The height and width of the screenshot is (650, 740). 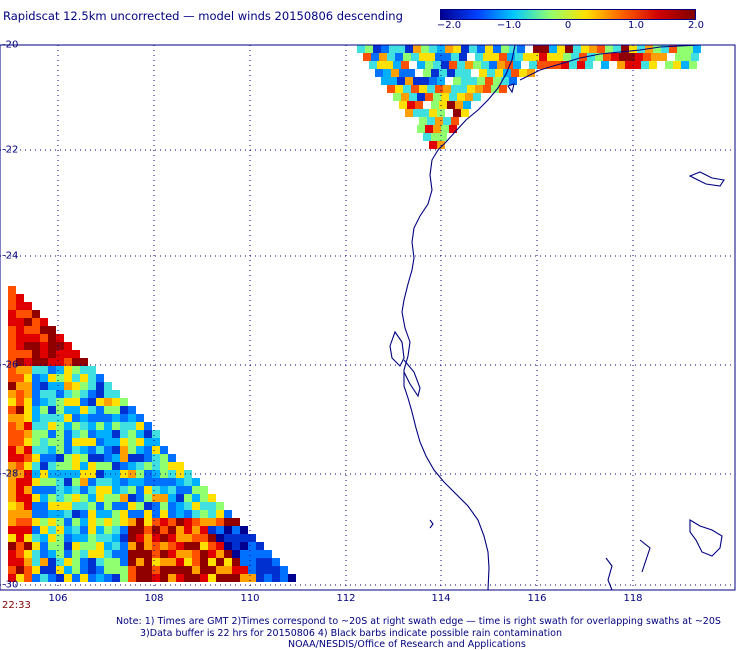 I want to click on lat-label: -28, so click(x=10, y=474).